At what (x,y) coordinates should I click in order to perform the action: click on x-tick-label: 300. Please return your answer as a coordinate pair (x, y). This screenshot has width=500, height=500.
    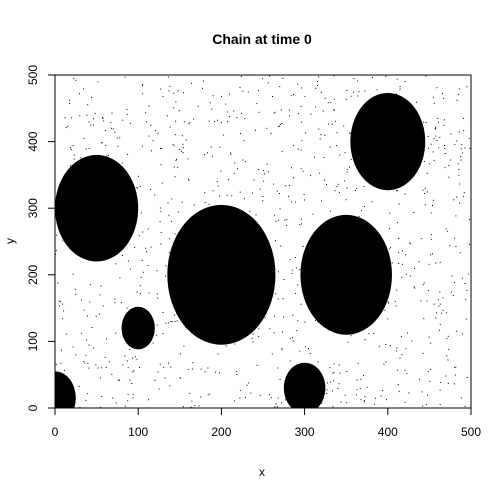
    Looking at the image, I should click on (305, 432).